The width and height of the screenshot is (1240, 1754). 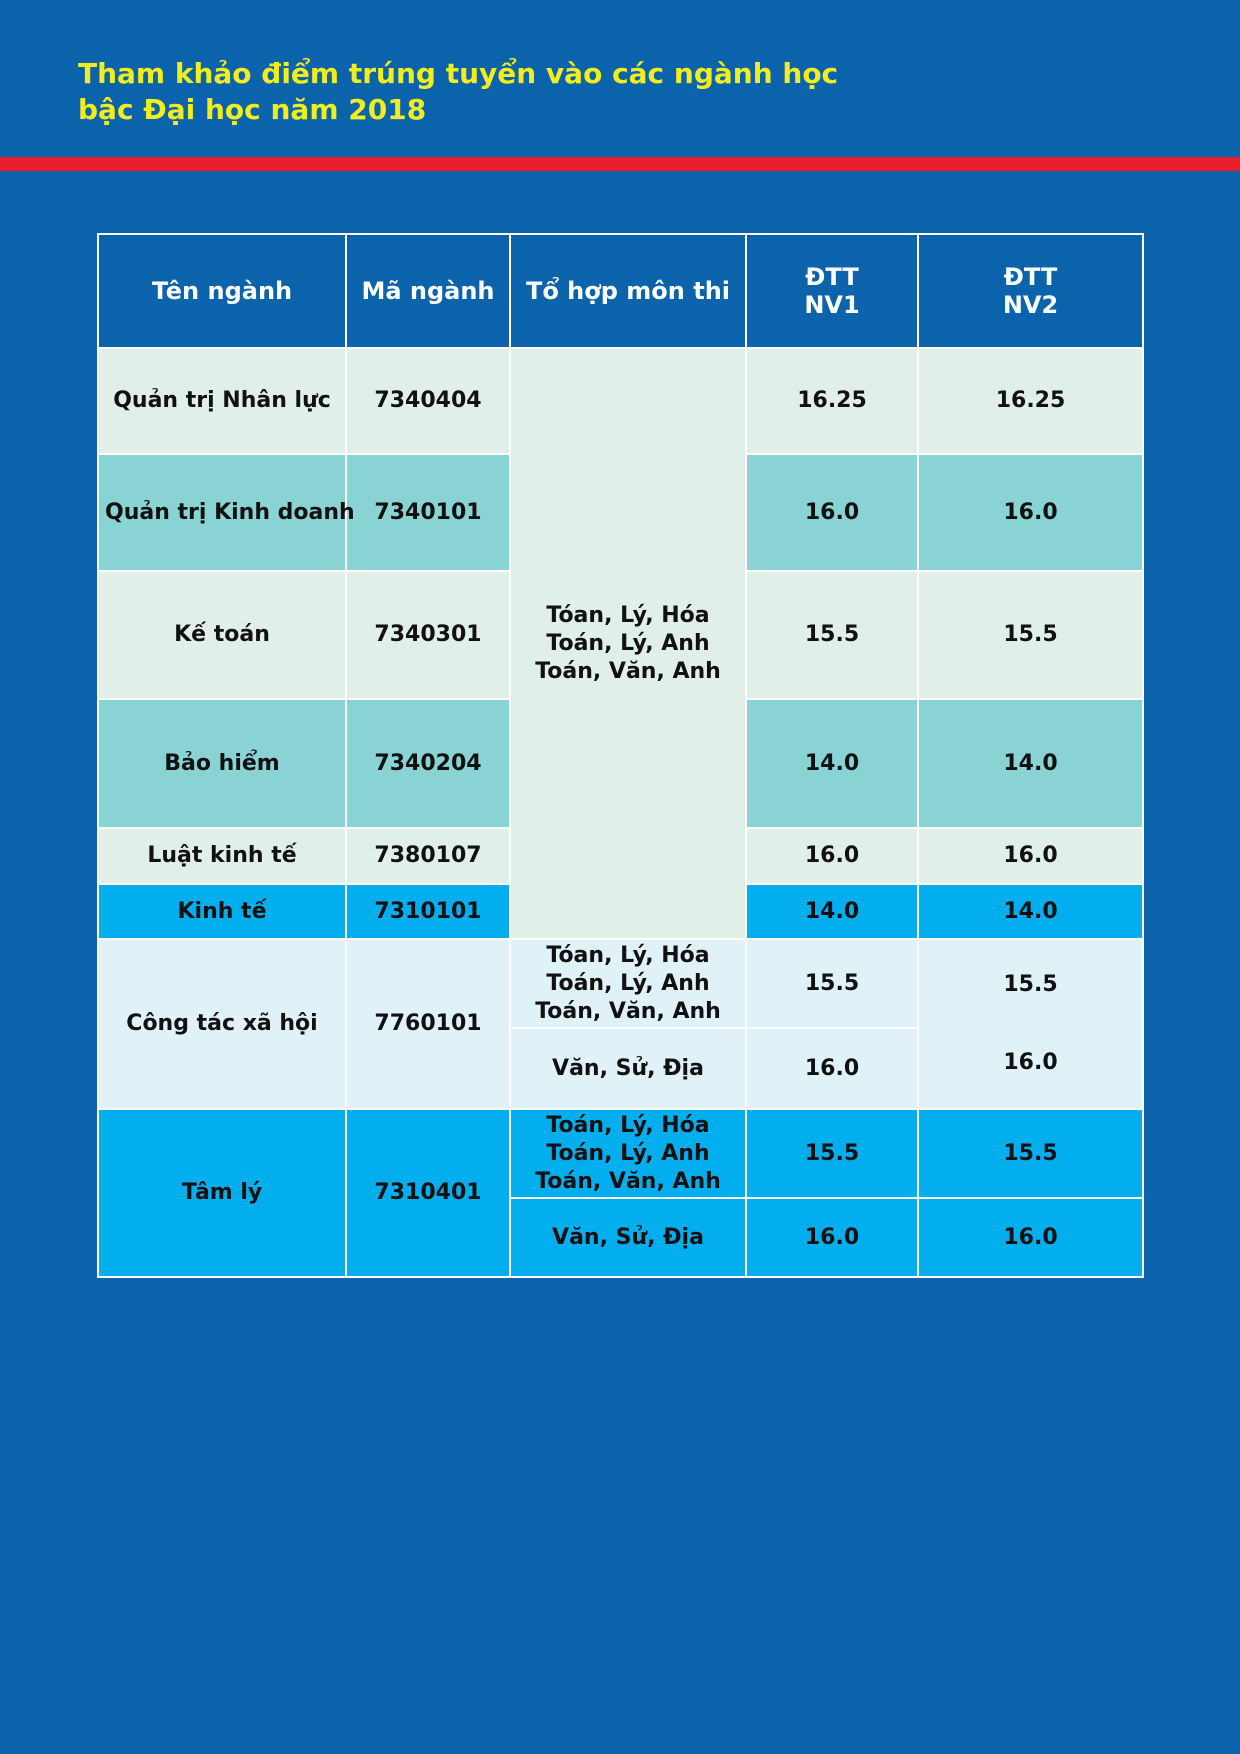 What do you see at coordinates (222, 856) in the screenshot?
I see `major-name-cell: Luật kinh tế` at bounding box center [222, 856].